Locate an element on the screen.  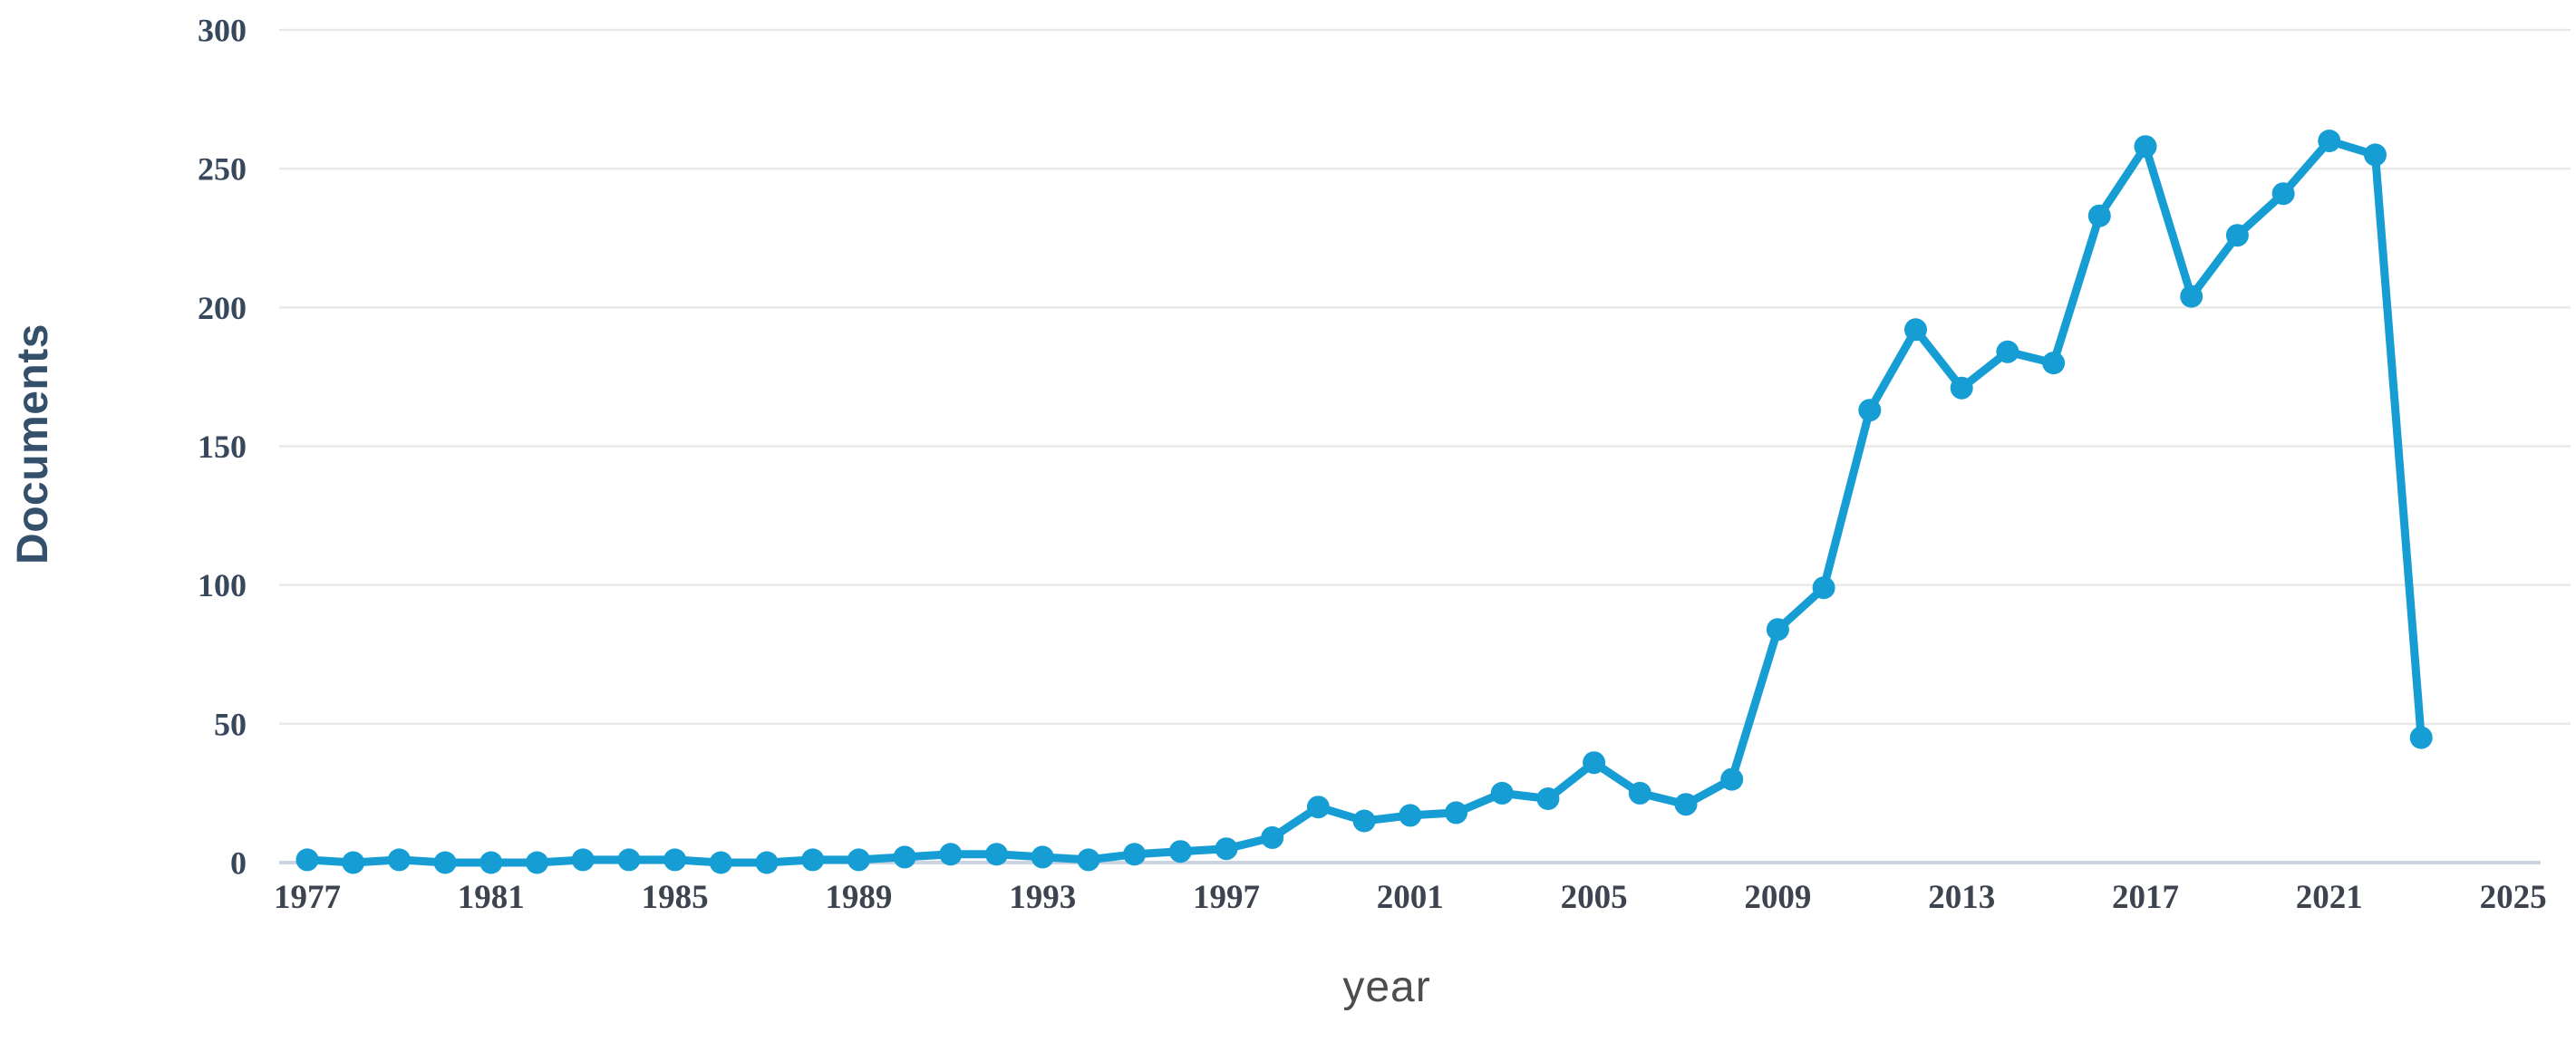
x-tick-label-2017: 2017 is located at coordinates (2145, 897).